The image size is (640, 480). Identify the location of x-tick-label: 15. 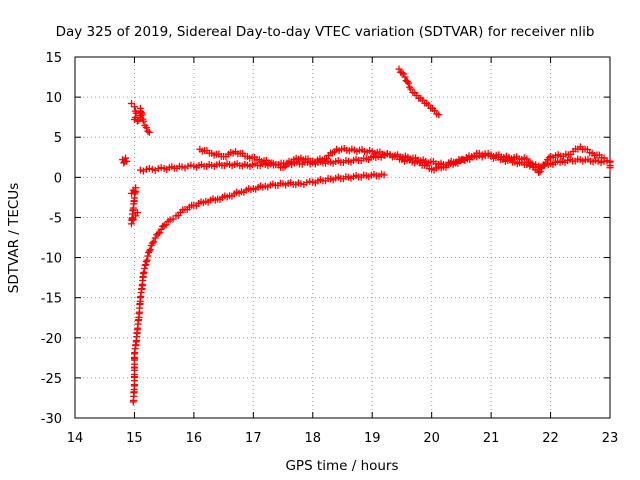
(134, 438).